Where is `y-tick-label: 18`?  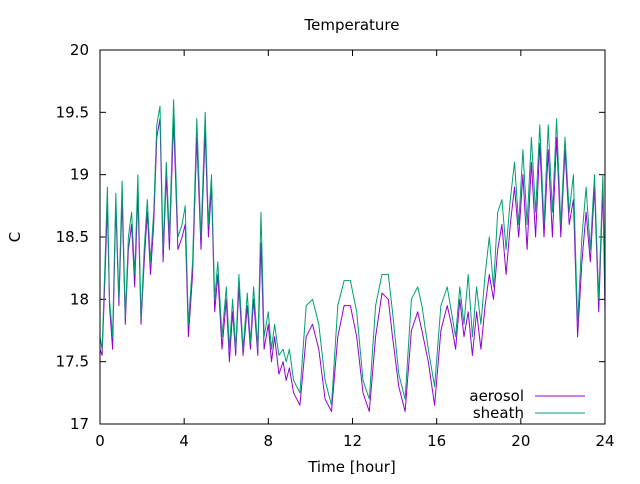
y-tick-label: 18 is located at coordinates (79, 299).